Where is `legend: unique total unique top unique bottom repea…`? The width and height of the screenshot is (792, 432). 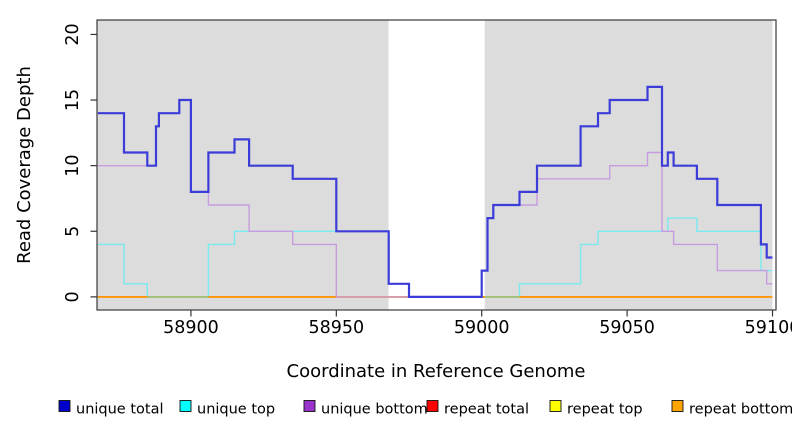 legend: unique total unique top unique bottom repea… is located at coordinates (425, 409).